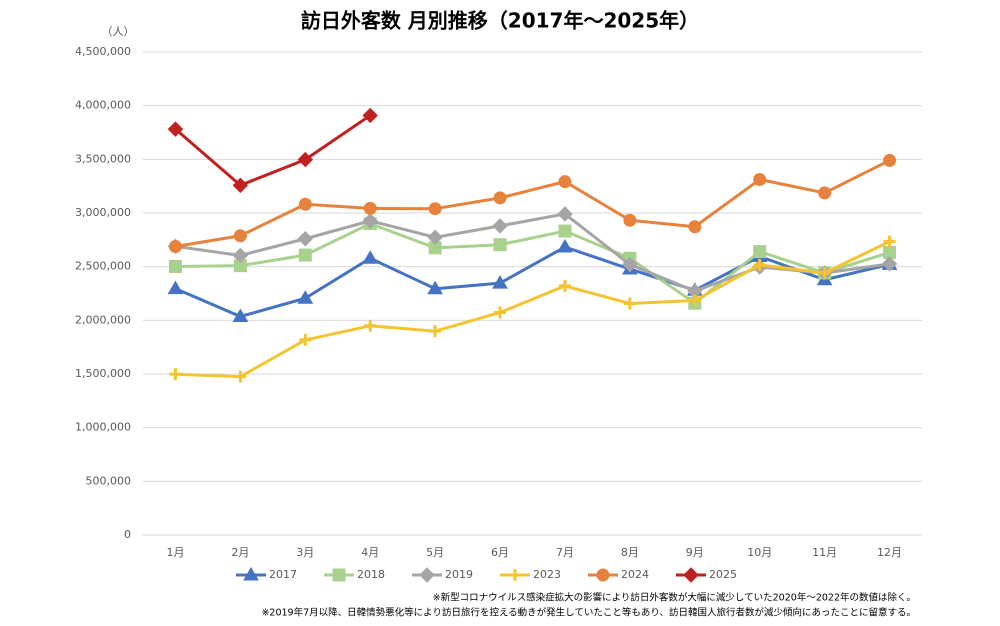 The height and width of the screenshot is (626, 1000). I want to click on y-tick-label: 0, so click(127, 534).